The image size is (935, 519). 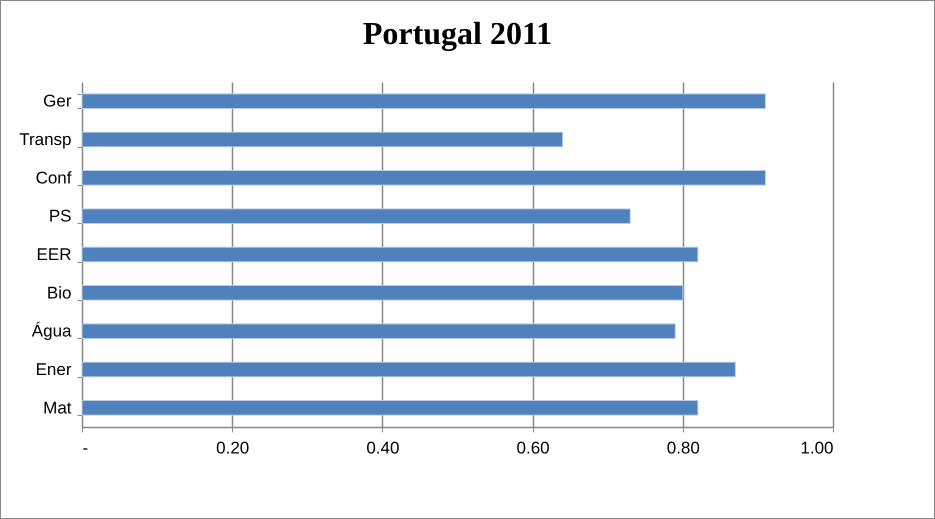 I want to click on y-tick-label: Bio, so click(x=59, y=292).